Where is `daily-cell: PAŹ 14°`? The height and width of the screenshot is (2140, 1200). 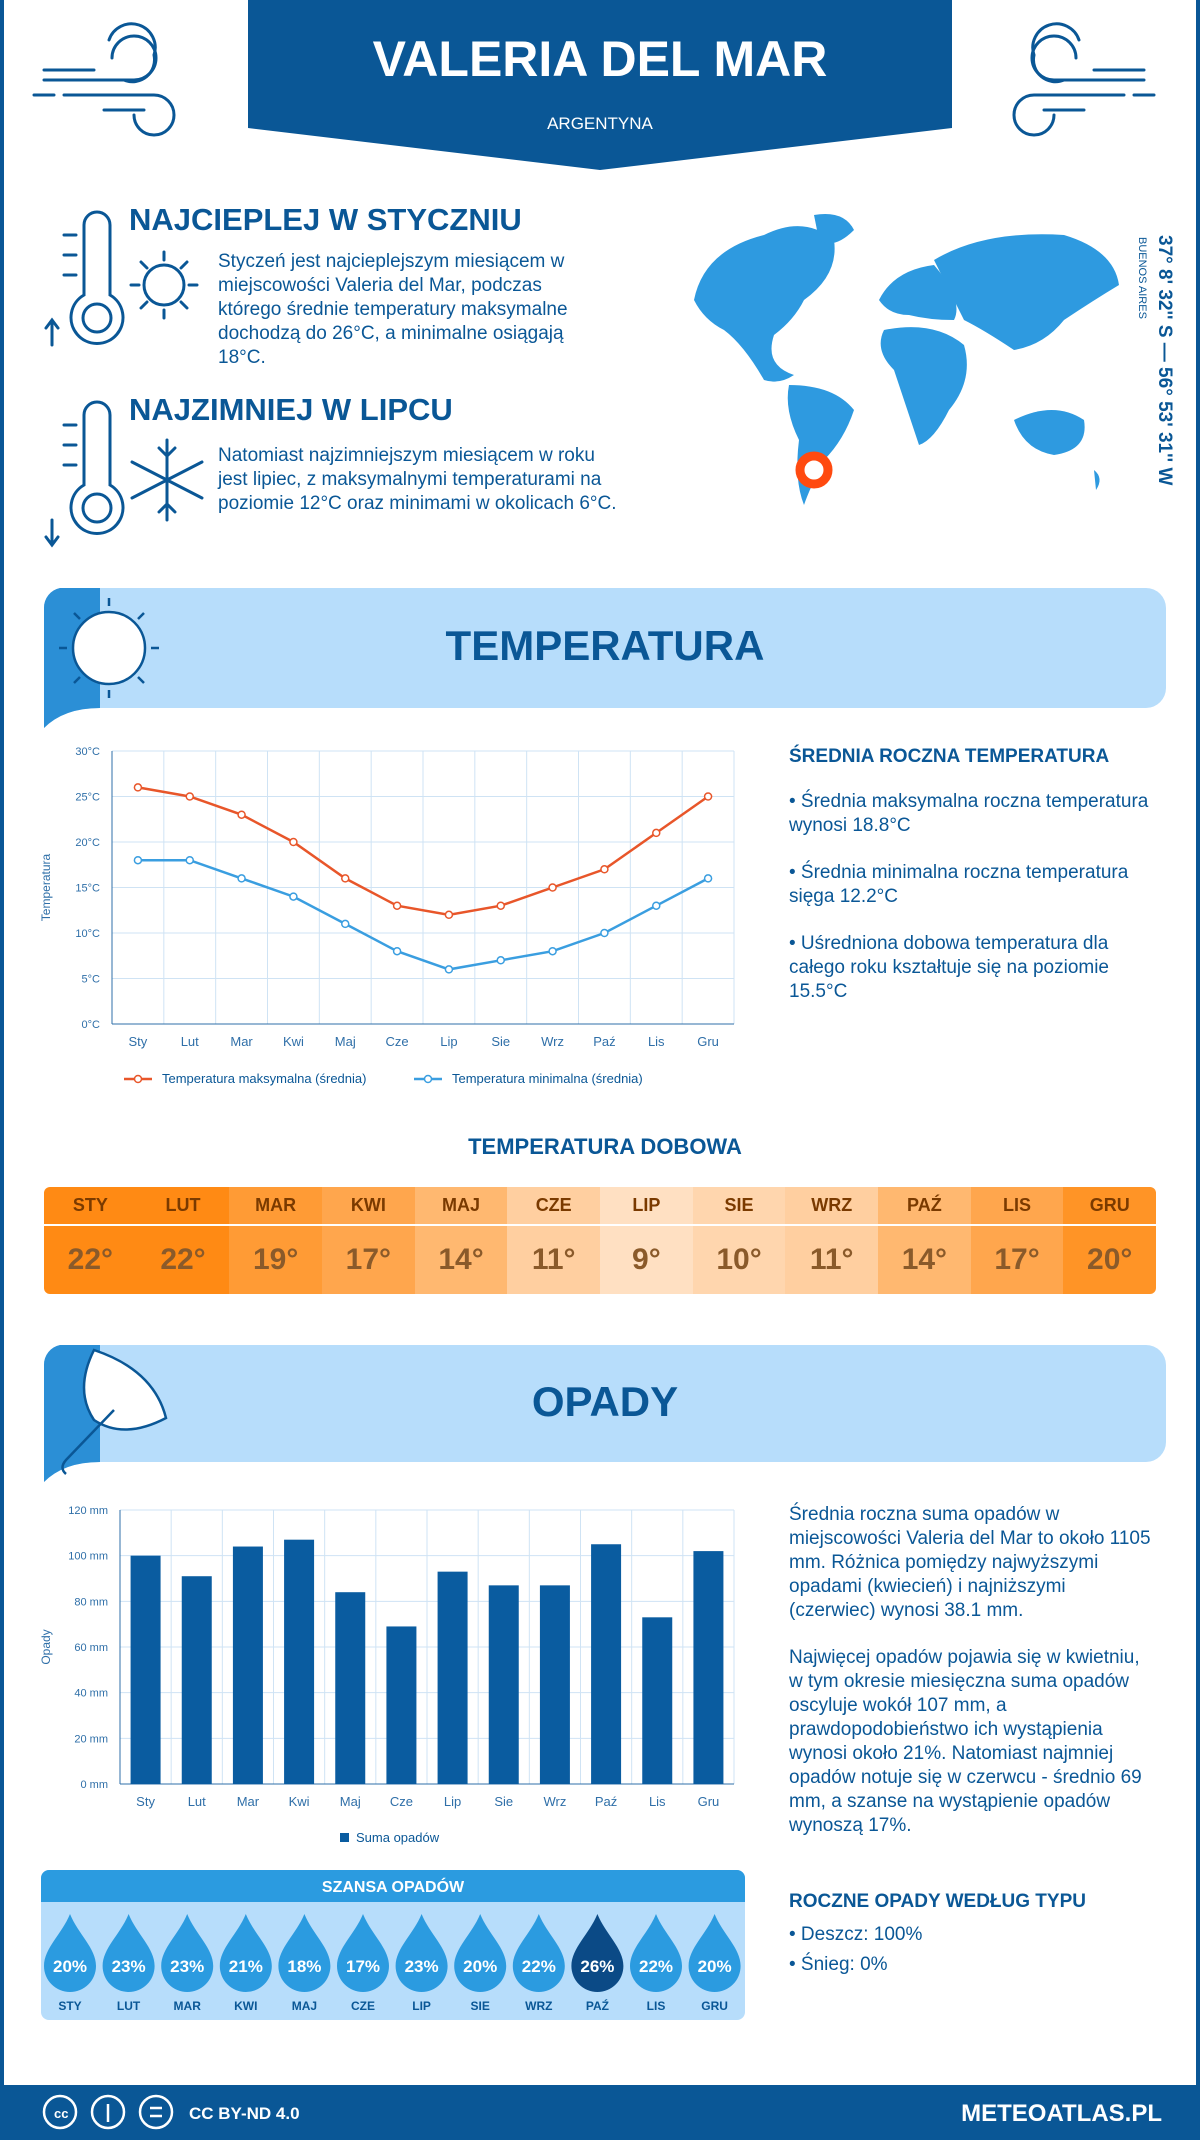
daily-cell: PAŹ 14° is located at coordinates (924, 1240).